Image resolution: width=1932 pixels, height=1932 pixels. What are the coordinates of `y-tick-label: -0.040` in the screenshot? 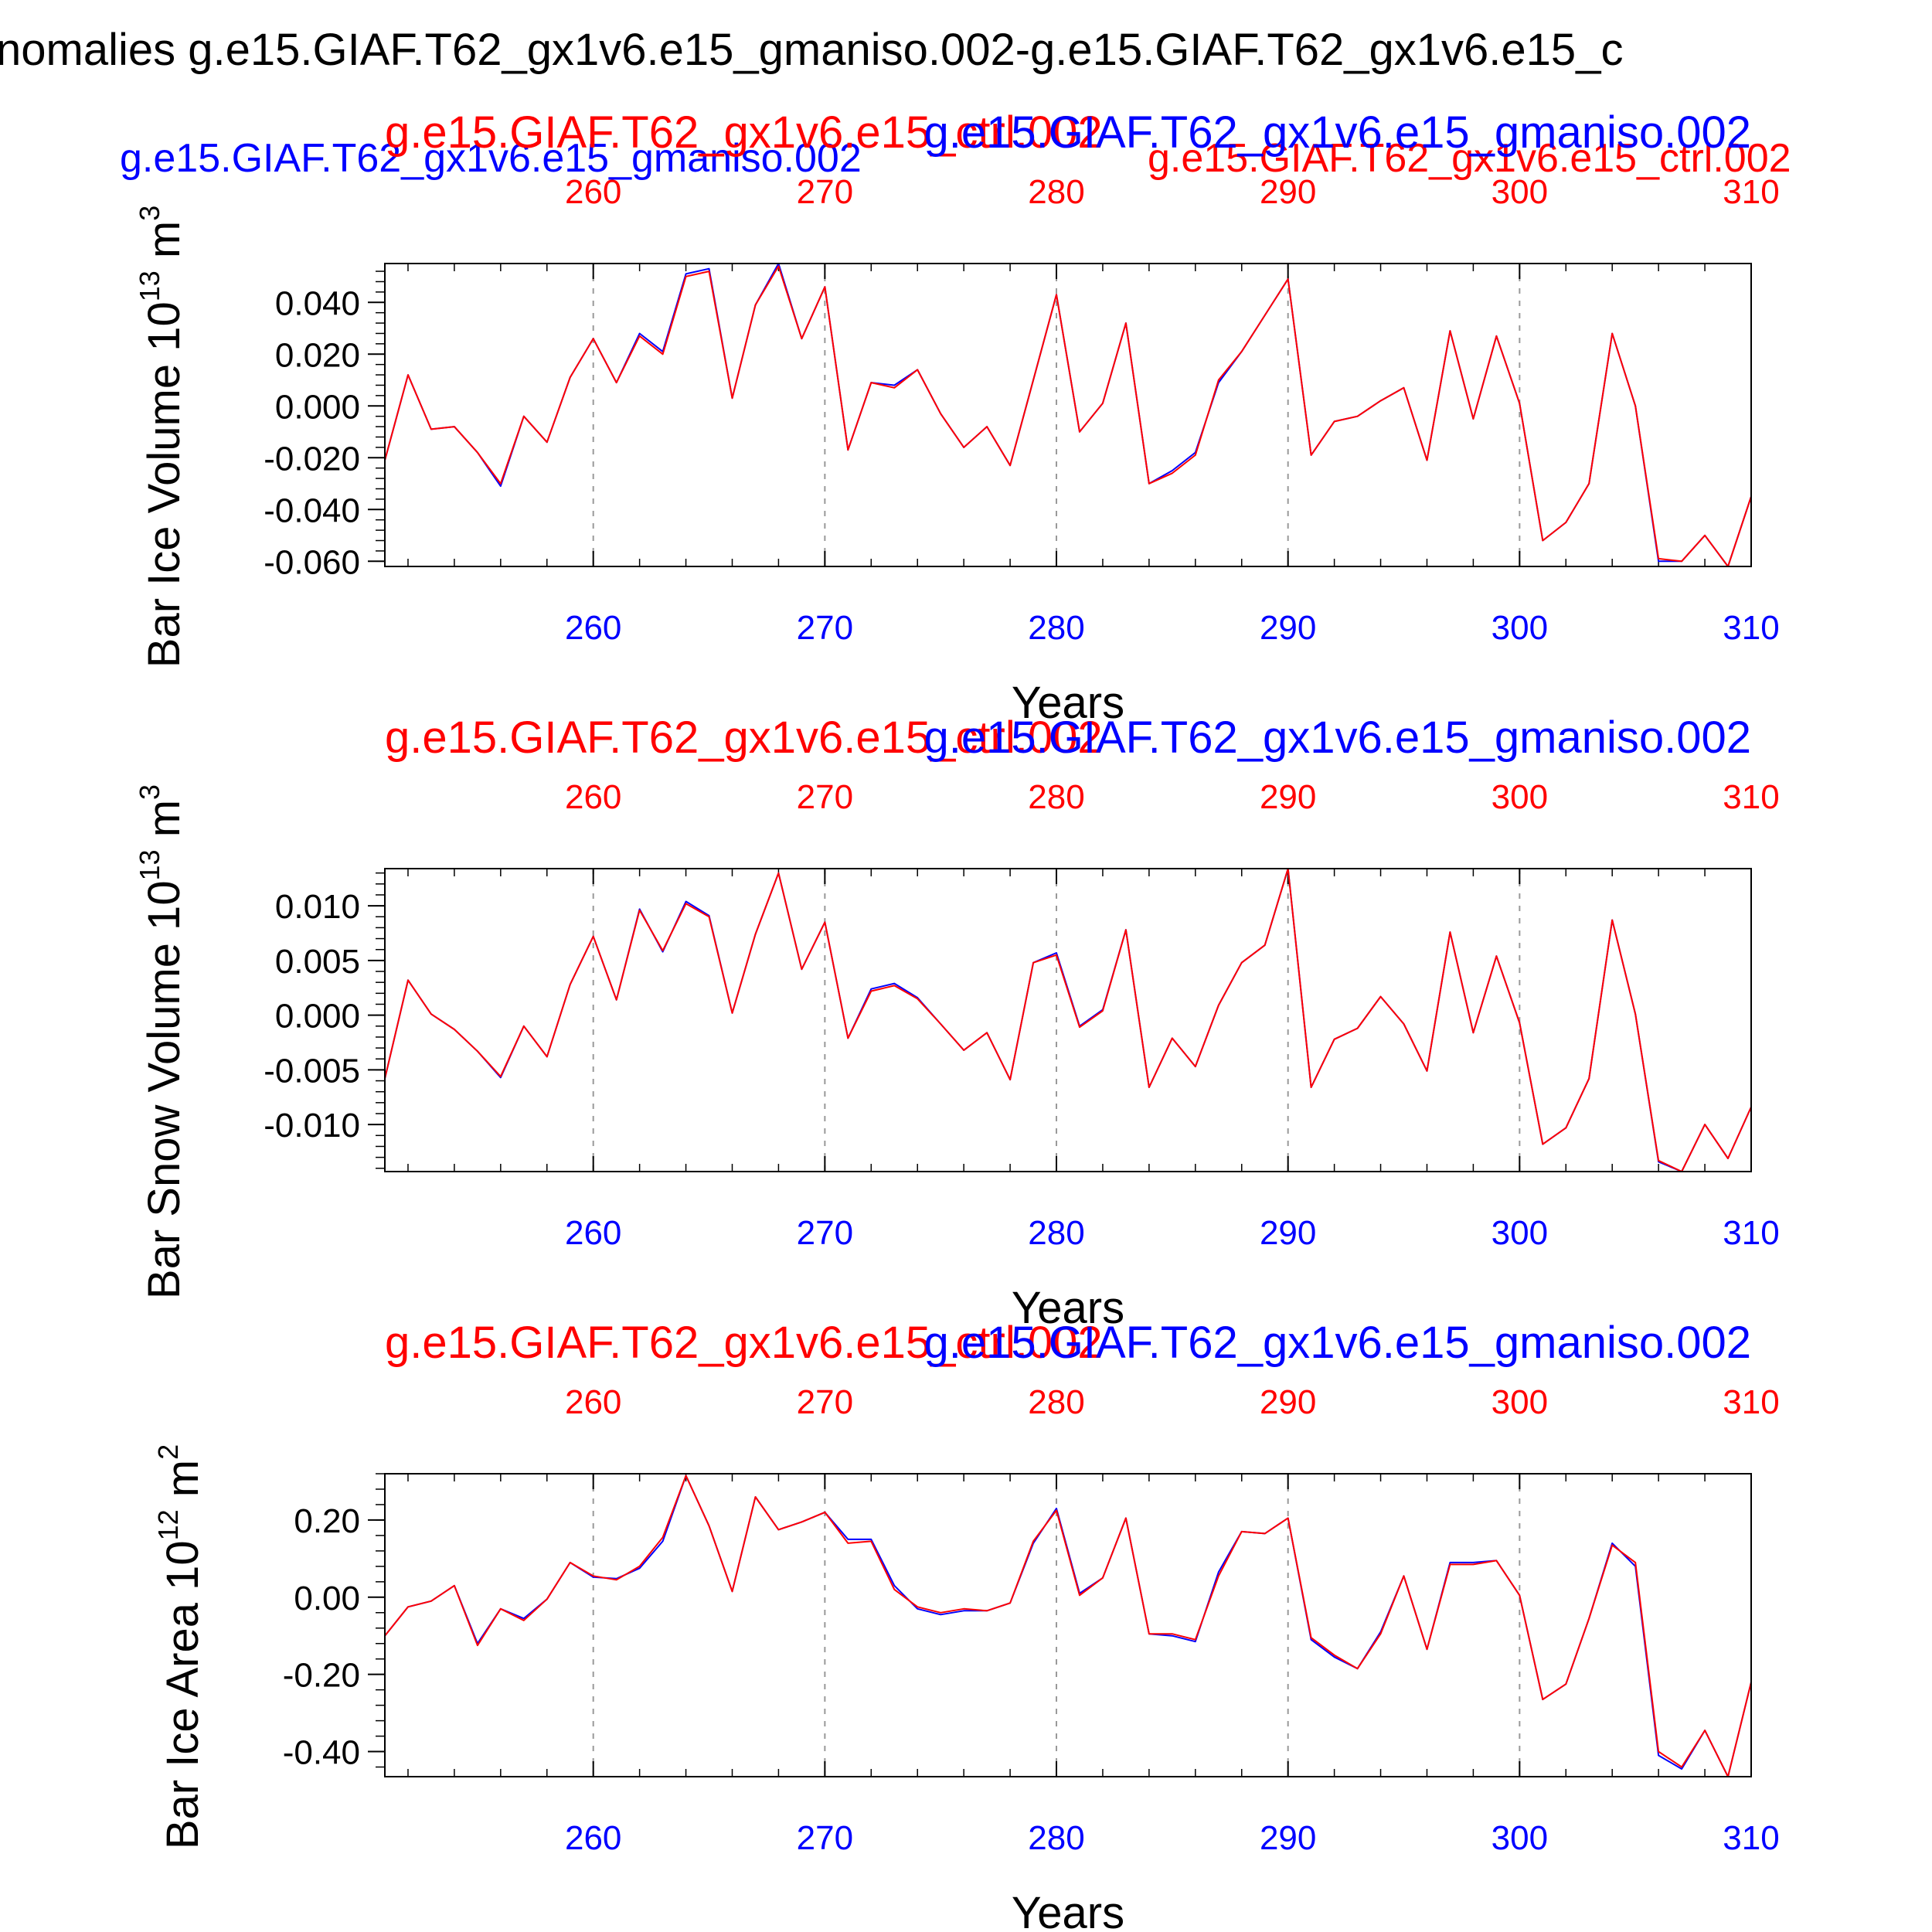 It's located at (312, 510).